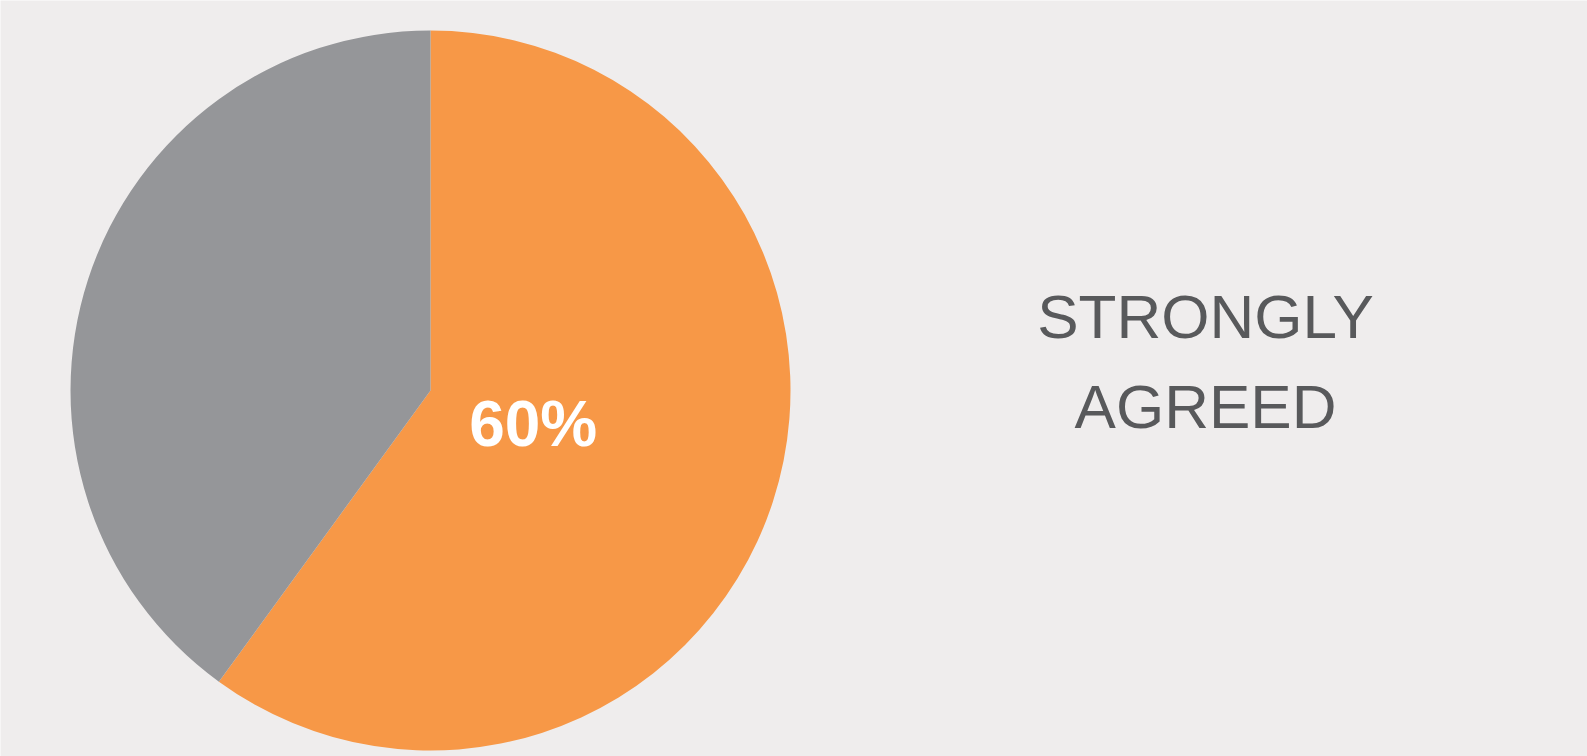 This screenshot has height=756, width=1587. What do you see at coordinates (1205, 361) in the screenshot?
I see `text: STRONGLY AGREED` at bounding box center [1205, 361].